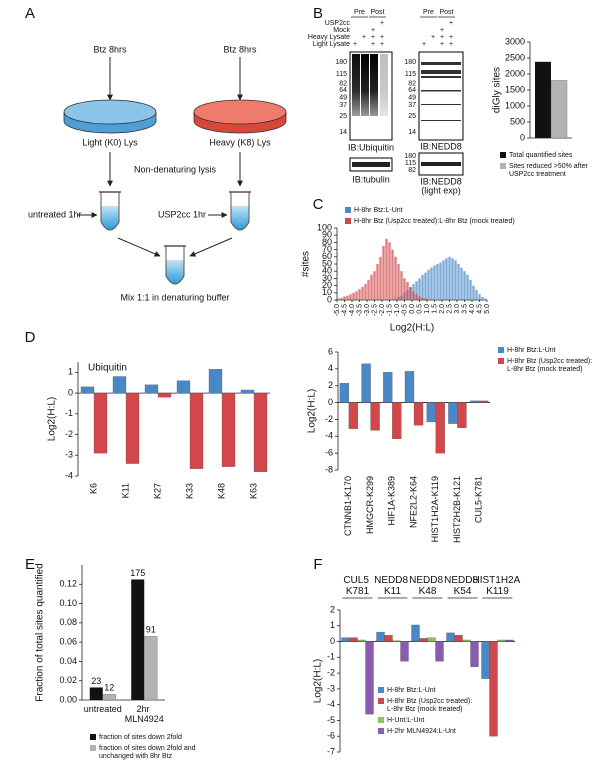 This screenshot has height=779, width=600. Describe the element at coordinates (421, 731) in the screenshot. I see `legend-label: H-2hr MLN4924:L-Unt` at that location.